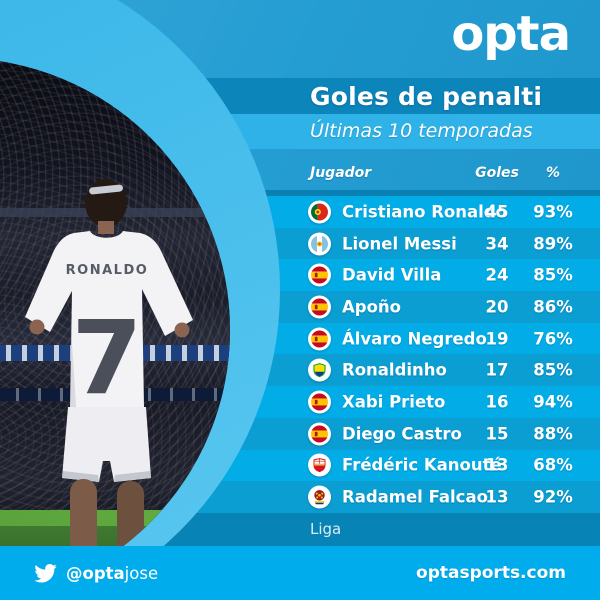 The height and width of the screenshot is (600, 600). Describe the element at coordinates (319, 465) in the screenshot. I see `sevilla-crest-icon` at that location.